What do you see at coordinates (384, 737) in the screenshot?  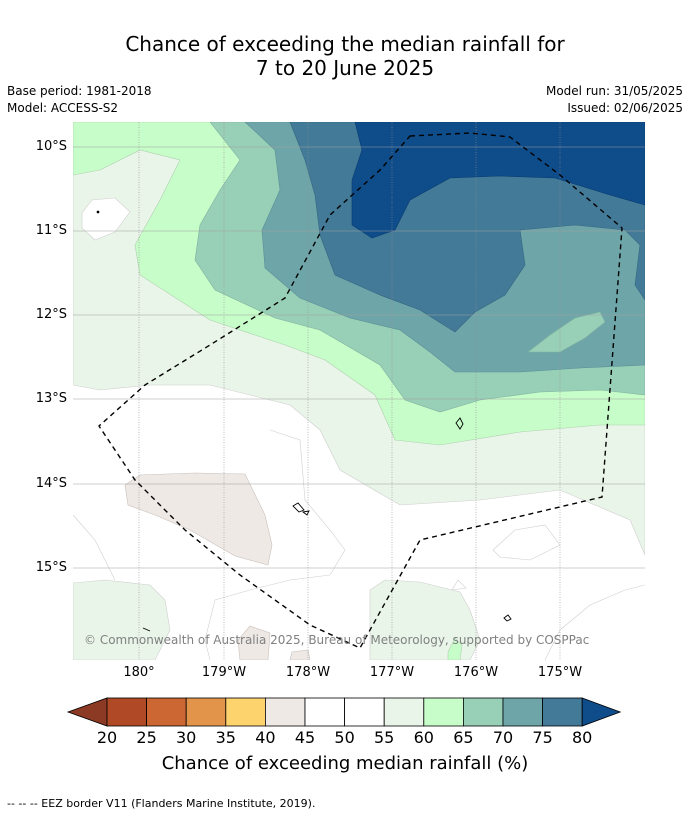 I see `colorbar-tick-label: 55` at bounding box center [384, 737].